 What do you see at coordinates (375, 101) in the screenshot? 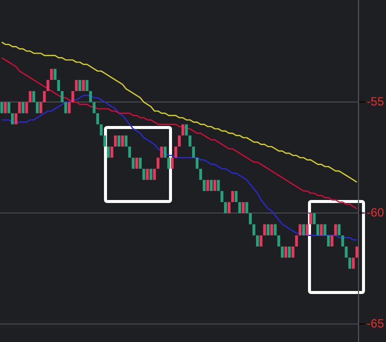
I see `y-tick-label: -55` at bounding box center [375, 101].